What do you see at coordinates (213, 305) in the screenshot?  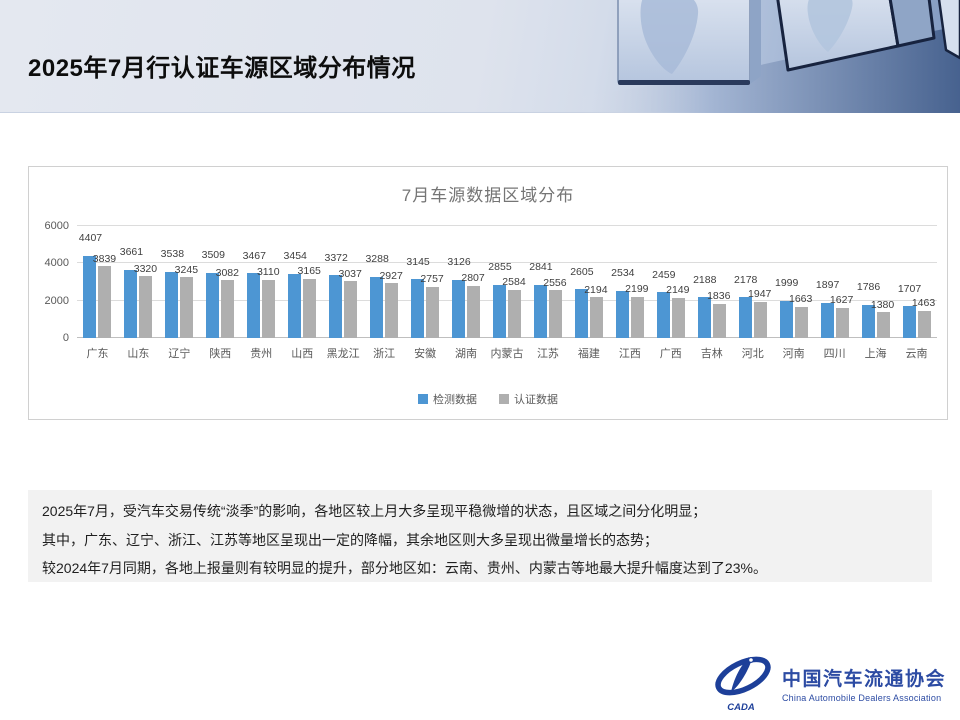 I see `bar-检测数据-陕西` at bounding box center [213, 305].